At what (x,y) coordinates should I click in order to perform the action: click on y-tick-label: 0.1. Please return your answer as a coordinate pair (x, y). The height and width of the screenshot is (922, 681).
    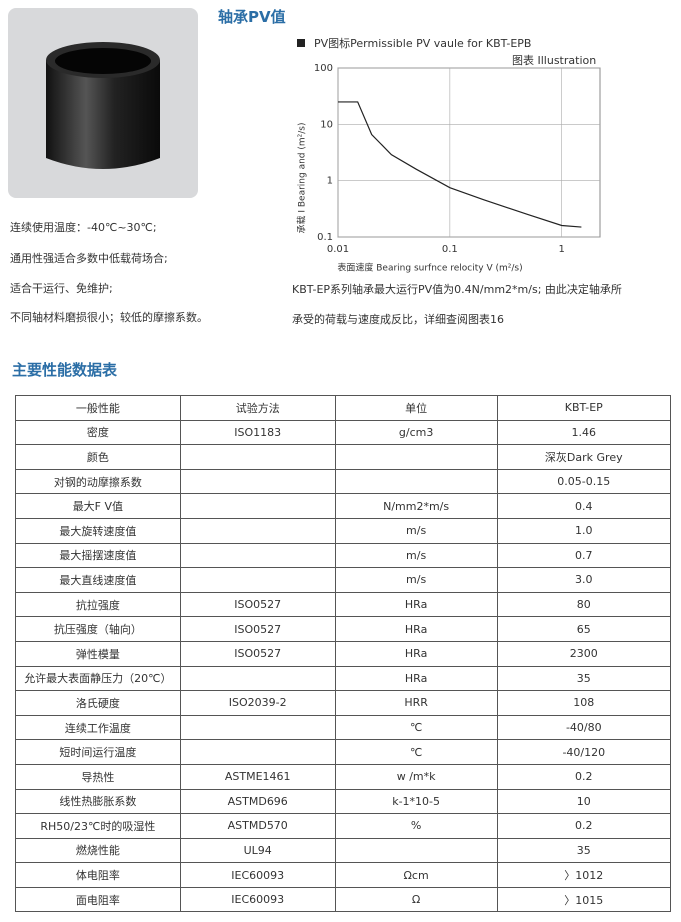
    Looking at the image, I should click on (325, 237).